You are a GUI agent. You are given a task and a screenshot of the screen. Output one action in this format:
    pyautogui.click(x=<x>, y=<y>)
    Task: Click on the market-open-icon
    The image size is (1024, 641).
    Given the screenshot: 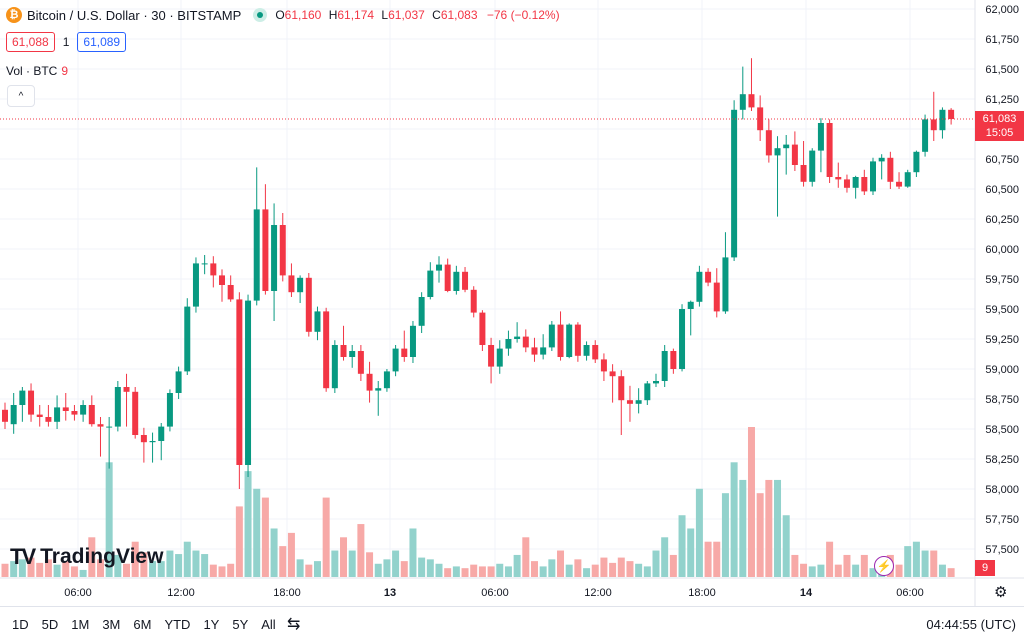 What is the action you would take?
    pyautogui.click(x=260, y=15)
    